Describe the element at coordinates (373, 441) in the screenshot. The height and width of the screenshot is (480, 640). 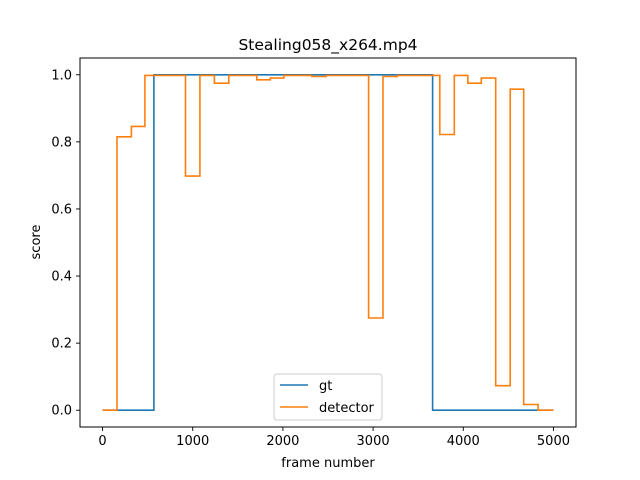
I see `x-tick-label: 3000` at that location.